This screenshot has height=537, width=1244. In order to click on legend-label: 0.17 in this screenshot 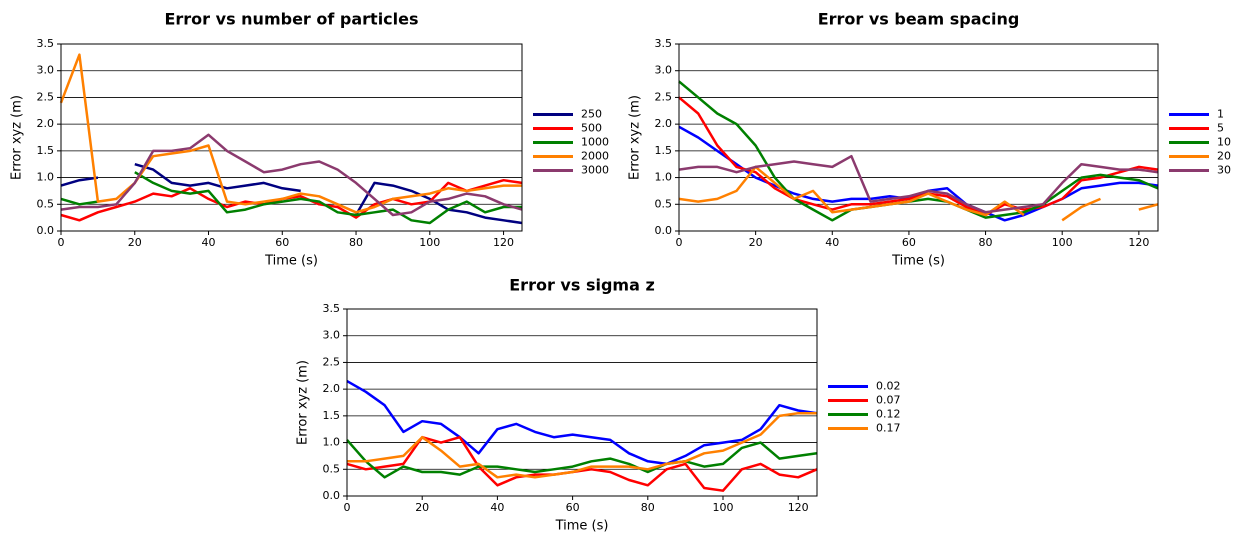, I will do `click(888, 428)`.